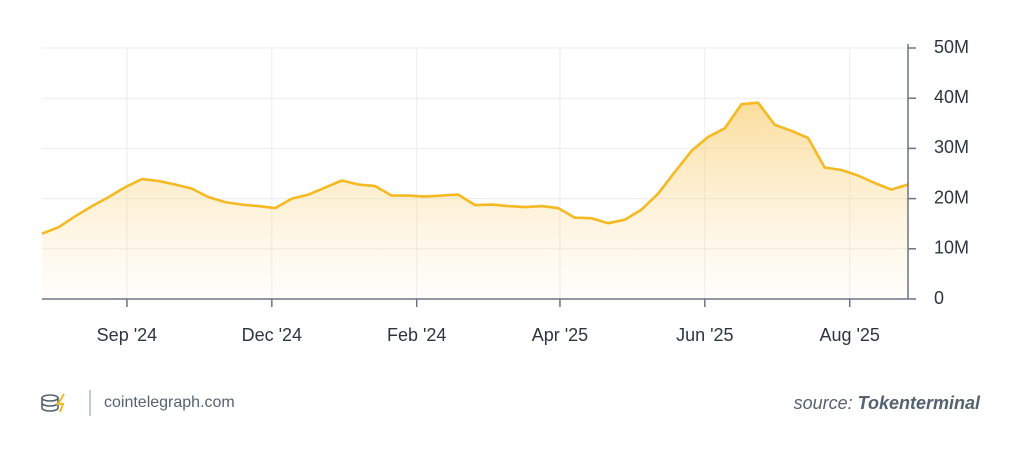 The height and width of the screenshot is (460, 1024). What do you see at coordinates (272, 335) in the screenshot?
I see `x-tick-label: Dec '24` at bounding box center [272, 335].